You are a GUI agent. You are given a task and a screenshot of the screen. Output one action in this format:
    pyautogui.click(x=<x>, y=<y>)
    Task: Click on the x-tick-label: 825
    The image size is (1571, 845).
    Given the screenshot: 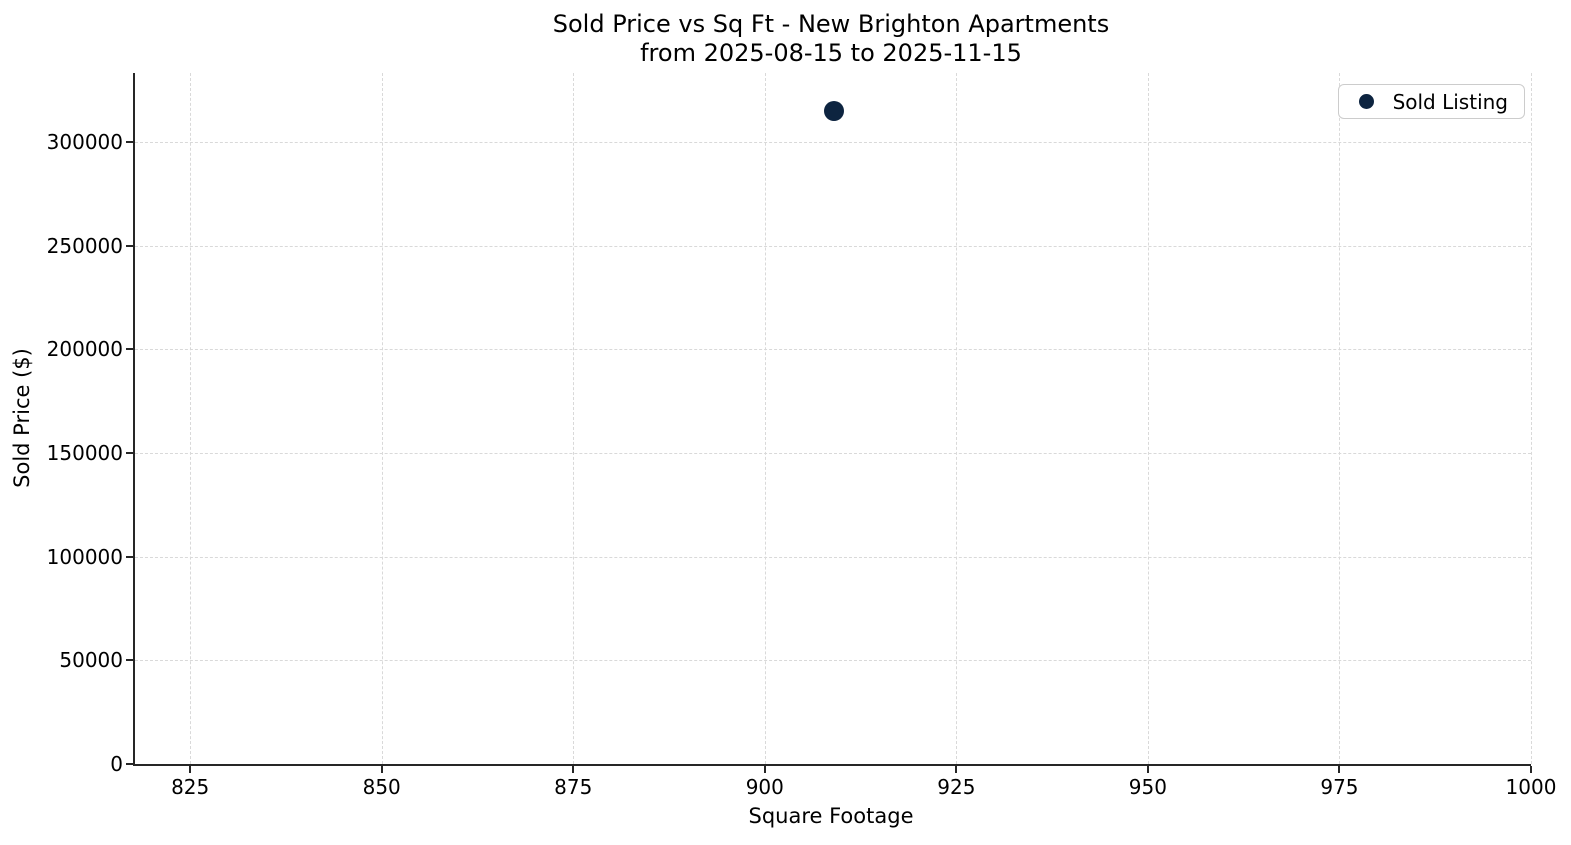 What is the action you would take?
    pyautogui.click(x=190, y=787)
    